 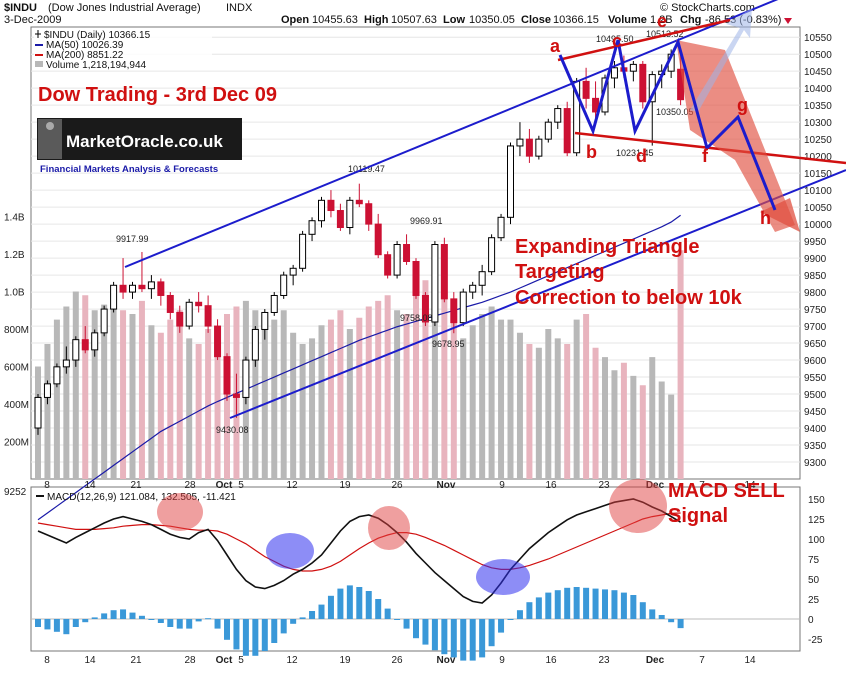 I want to click on date-tick-label: 28, so click(x=190, y=485).